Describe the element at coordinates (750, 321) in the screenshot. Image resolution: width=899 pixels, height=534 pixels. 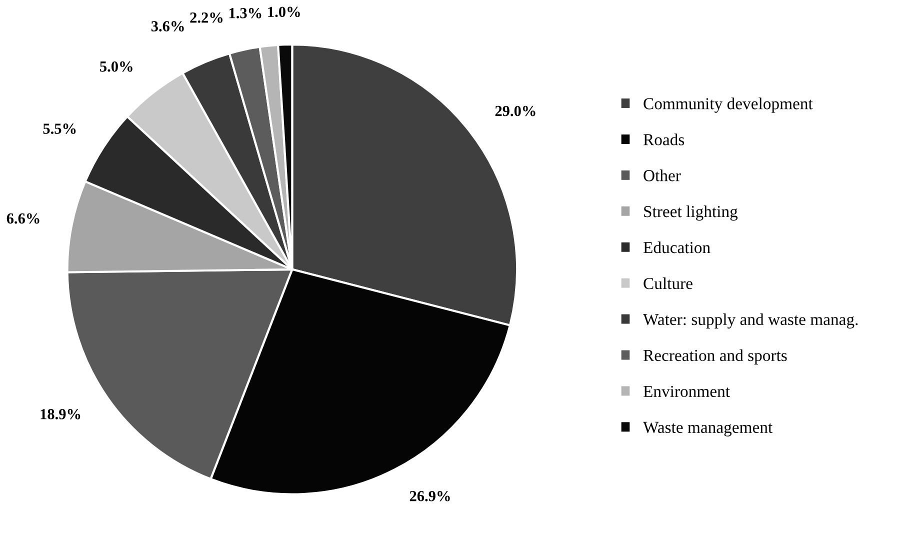
I see `legend-label: Water: supply and waste manag.` at that location.